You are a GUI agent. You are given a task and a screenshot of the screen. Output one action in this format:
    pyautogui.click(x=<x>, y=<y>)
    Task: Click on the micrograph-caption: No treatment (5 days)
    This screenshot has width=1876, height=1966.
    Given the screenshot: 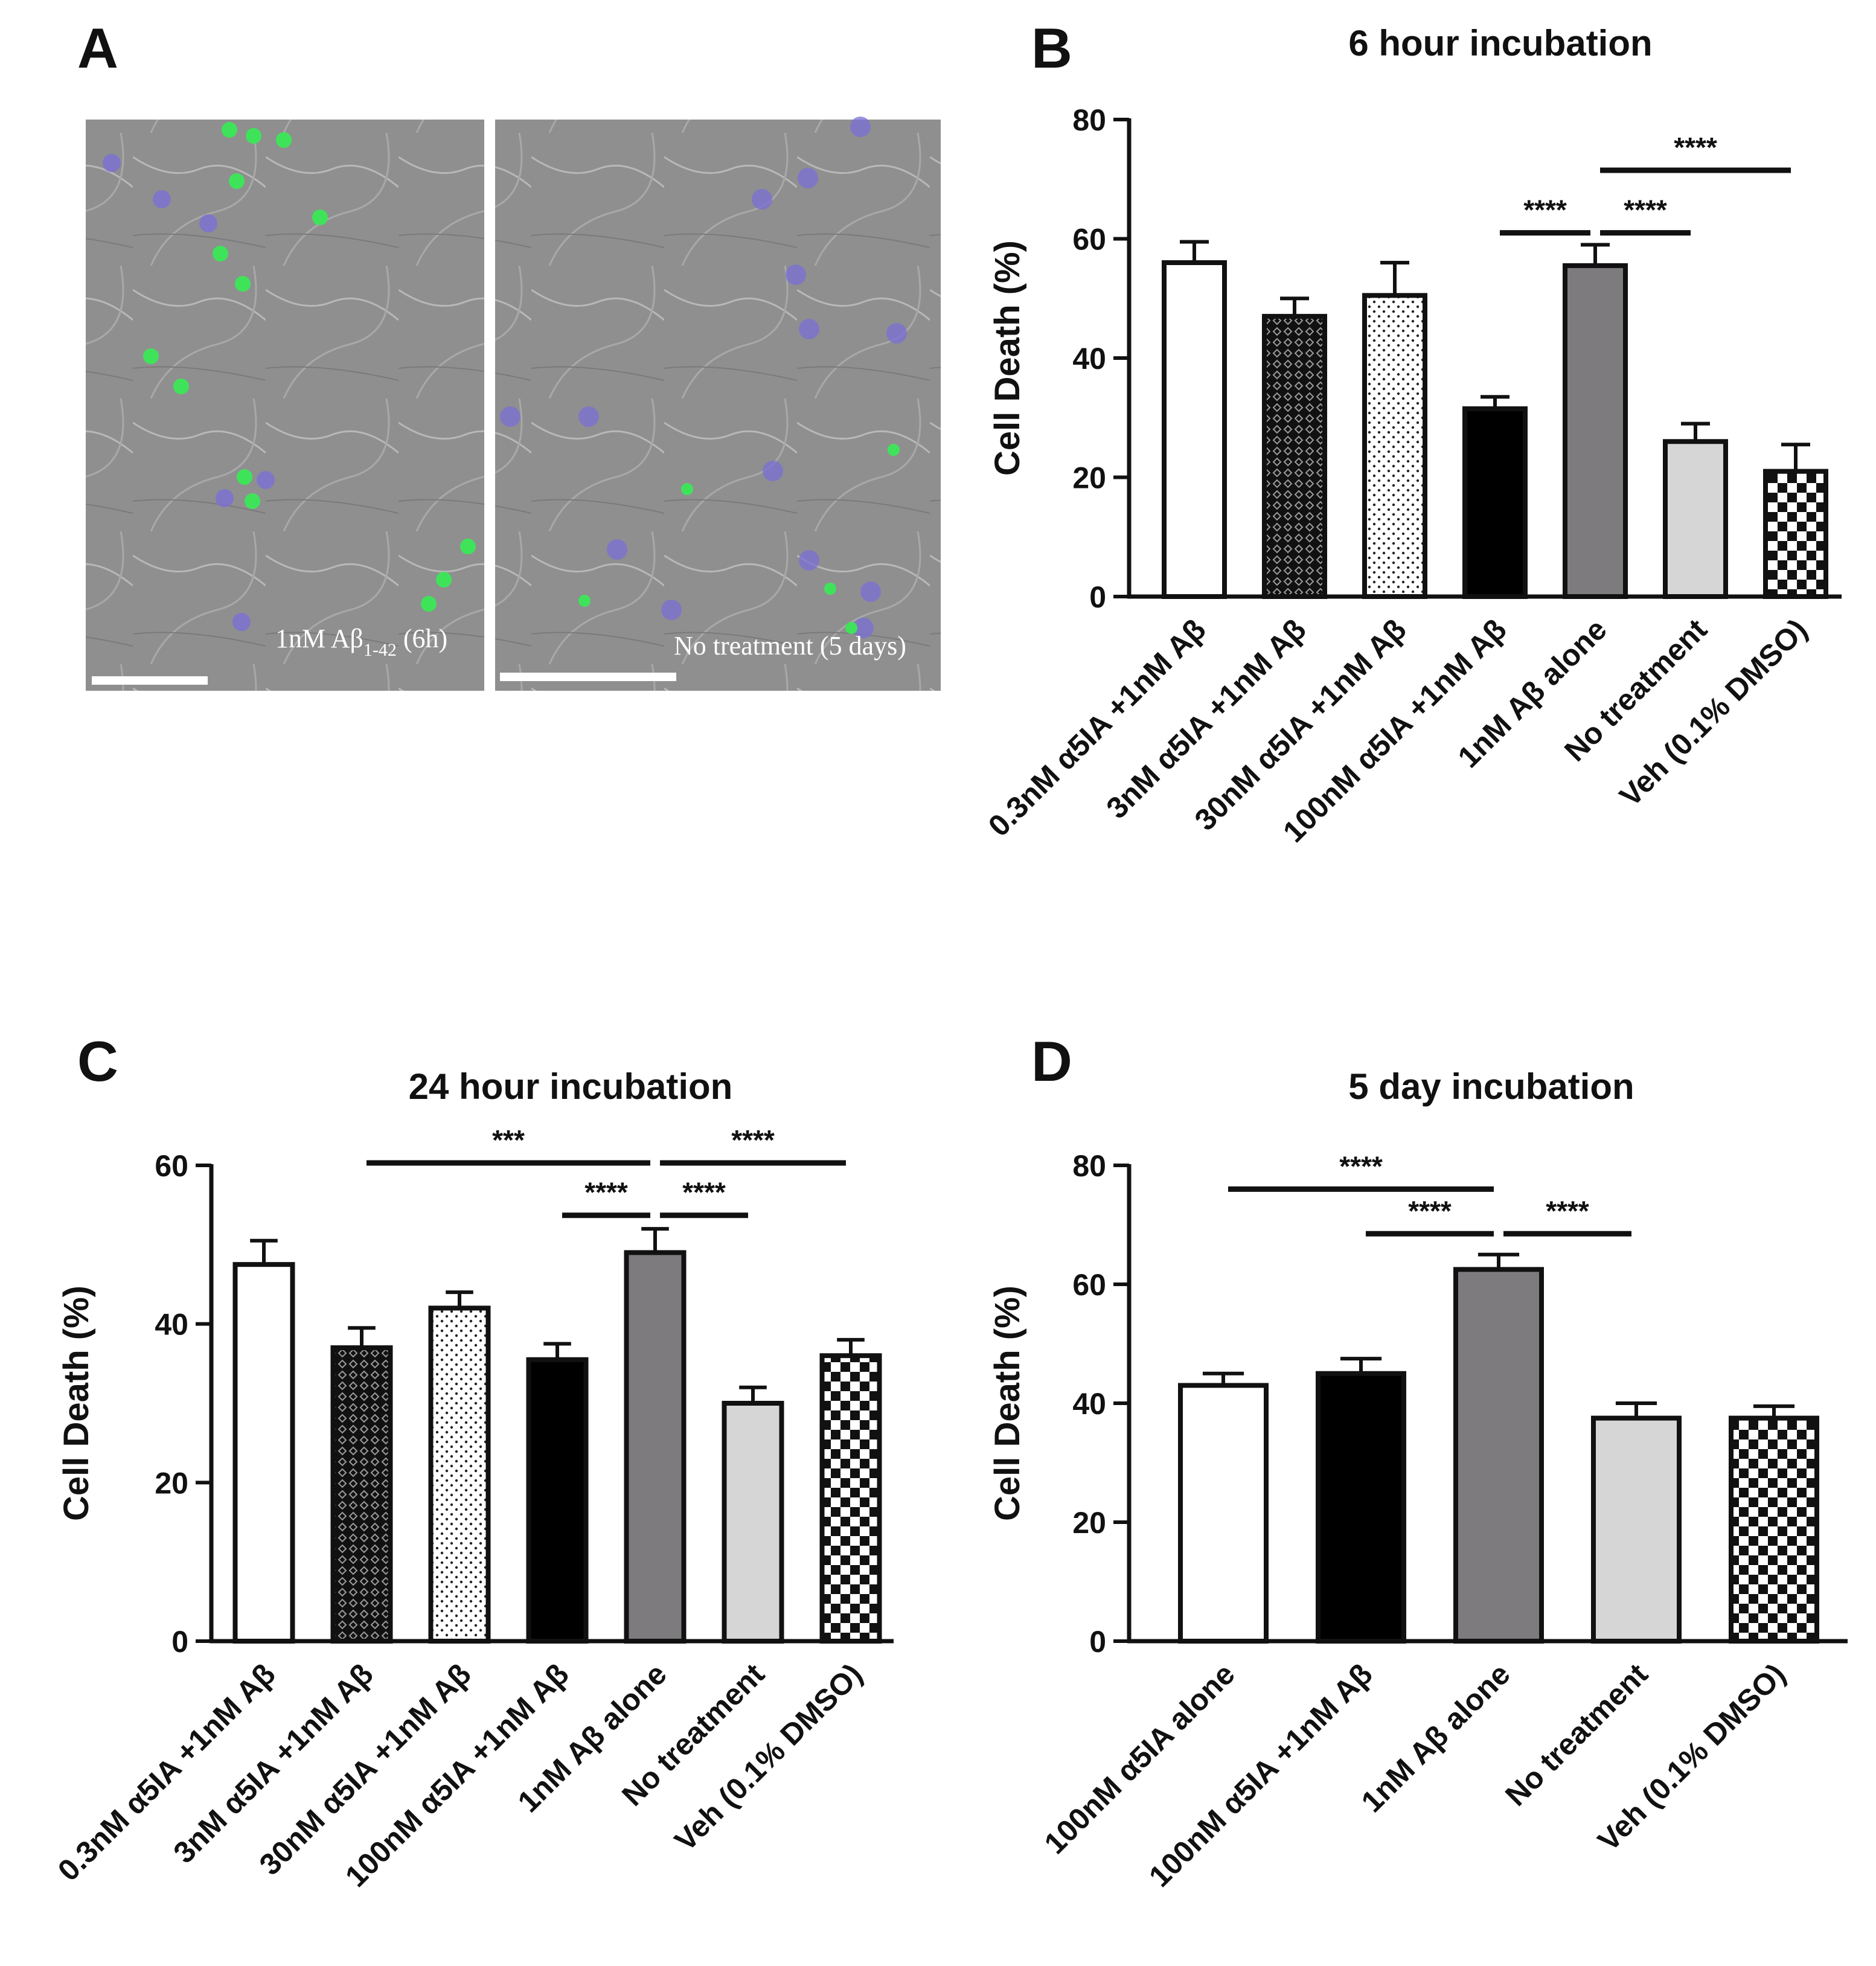 What is the action you would take?
    pyautogui.click(x=790, y=646)
    